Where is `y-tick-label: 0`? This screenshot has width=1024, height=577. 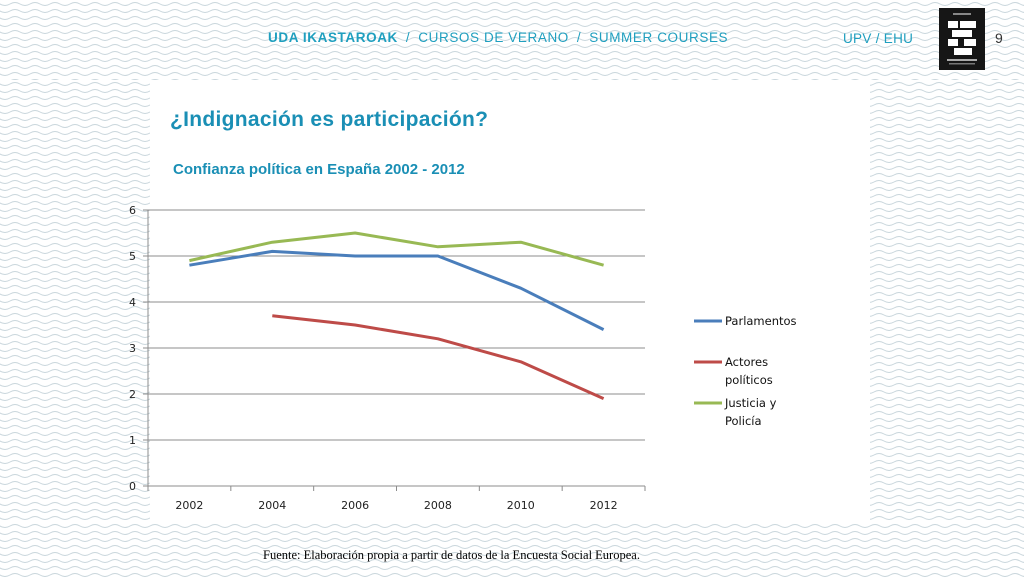
y-tick-label: 0 is located at coordinates (132, 486).